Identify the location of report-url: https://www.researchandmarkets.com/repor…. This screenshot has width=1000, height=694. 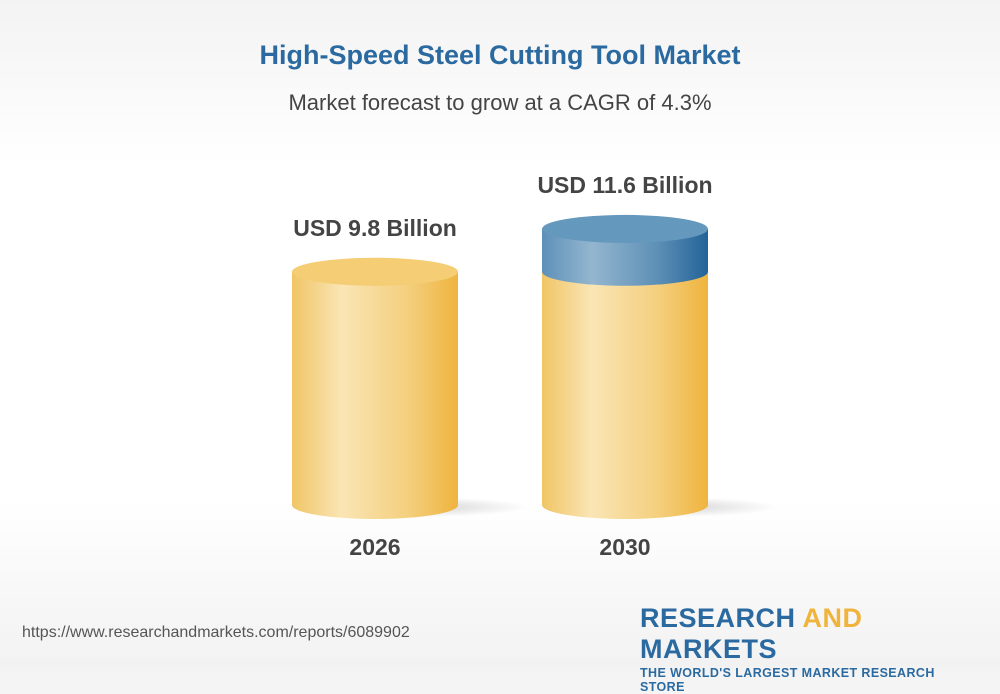
(216, 632).